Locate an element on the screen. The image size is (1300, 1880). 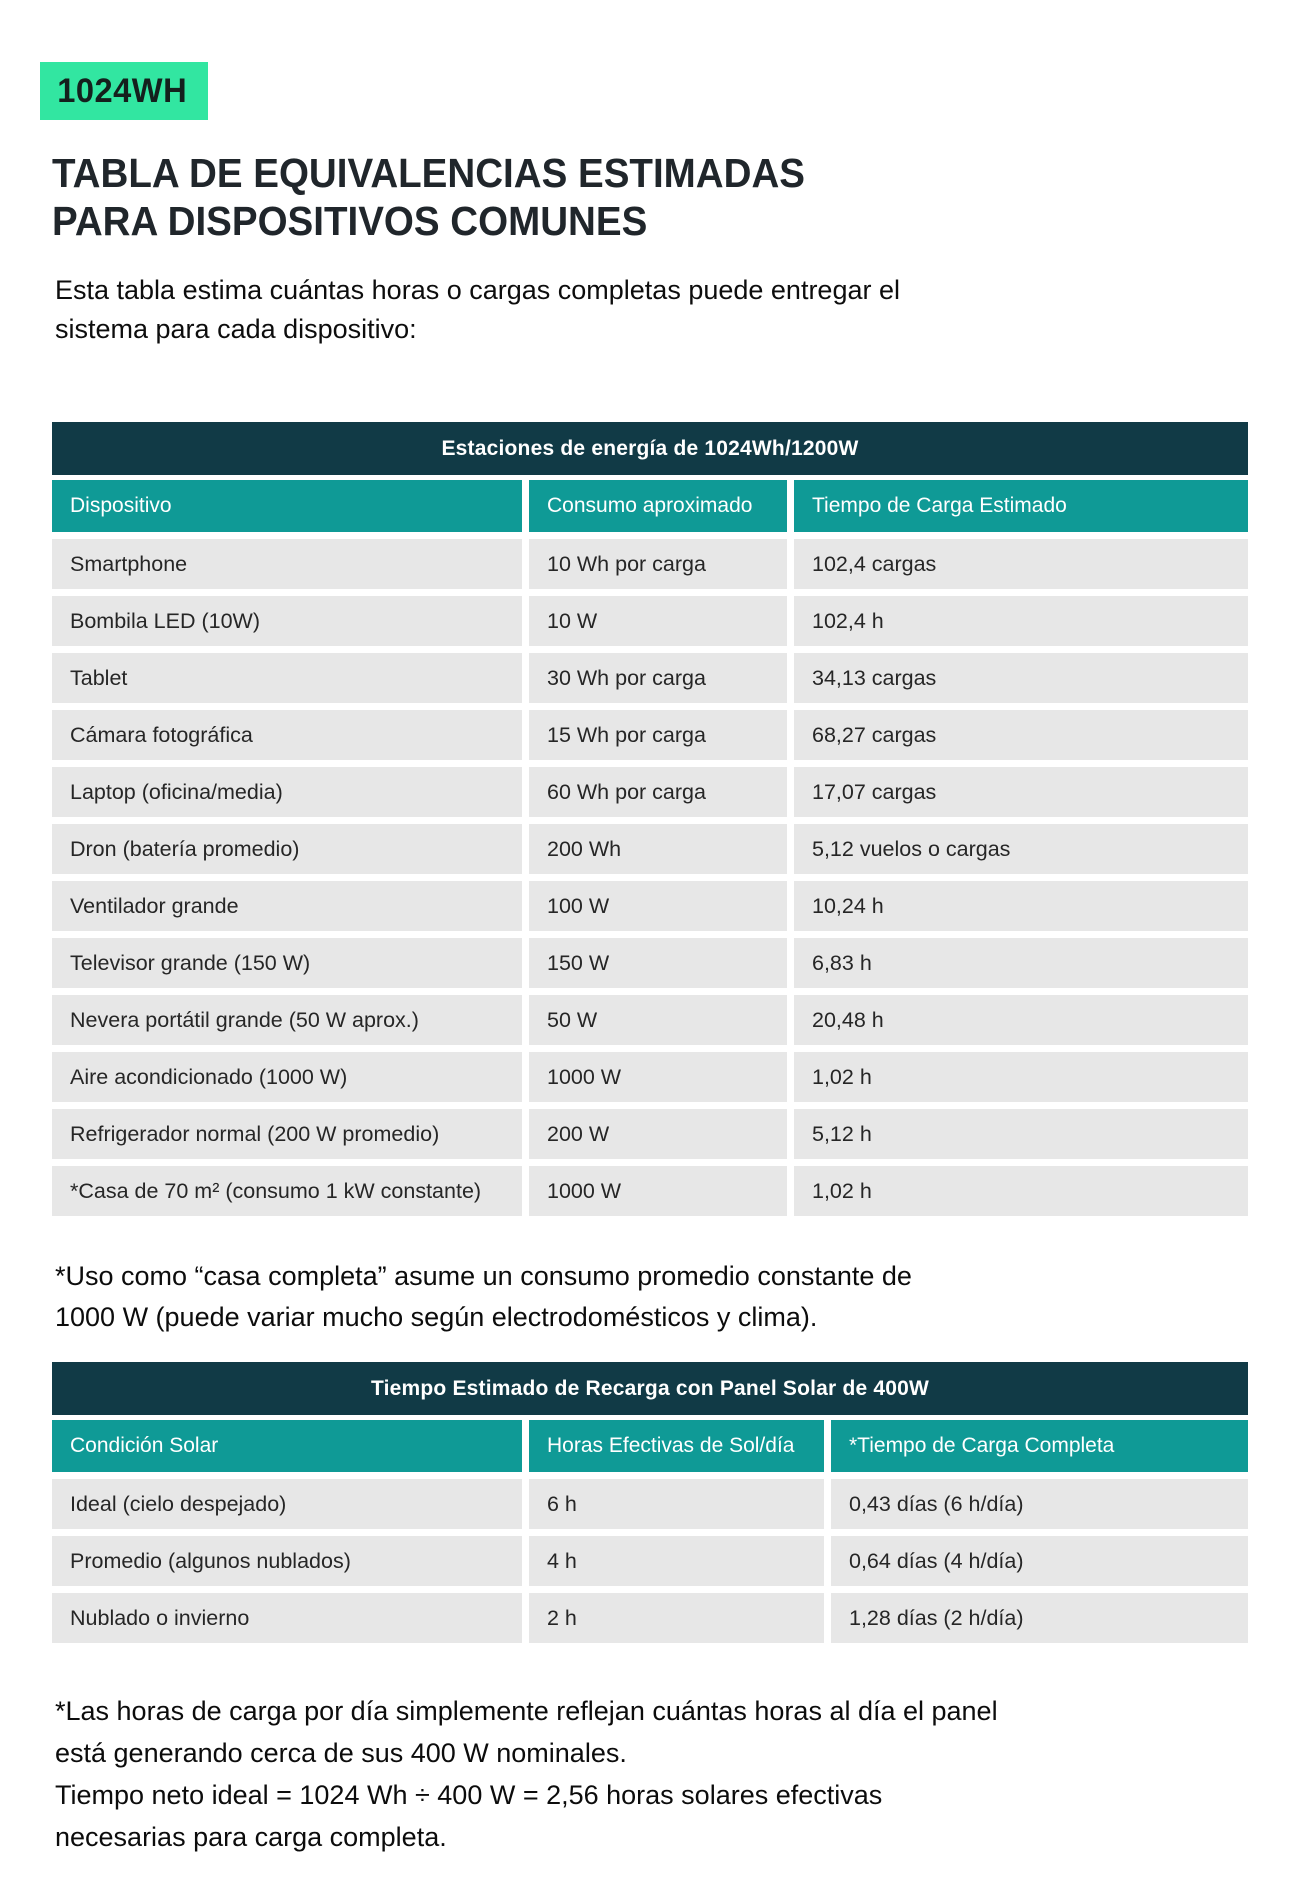
device-cell: Refrigerador normal (200 W promedio) is located at coordinates (287, 1134).